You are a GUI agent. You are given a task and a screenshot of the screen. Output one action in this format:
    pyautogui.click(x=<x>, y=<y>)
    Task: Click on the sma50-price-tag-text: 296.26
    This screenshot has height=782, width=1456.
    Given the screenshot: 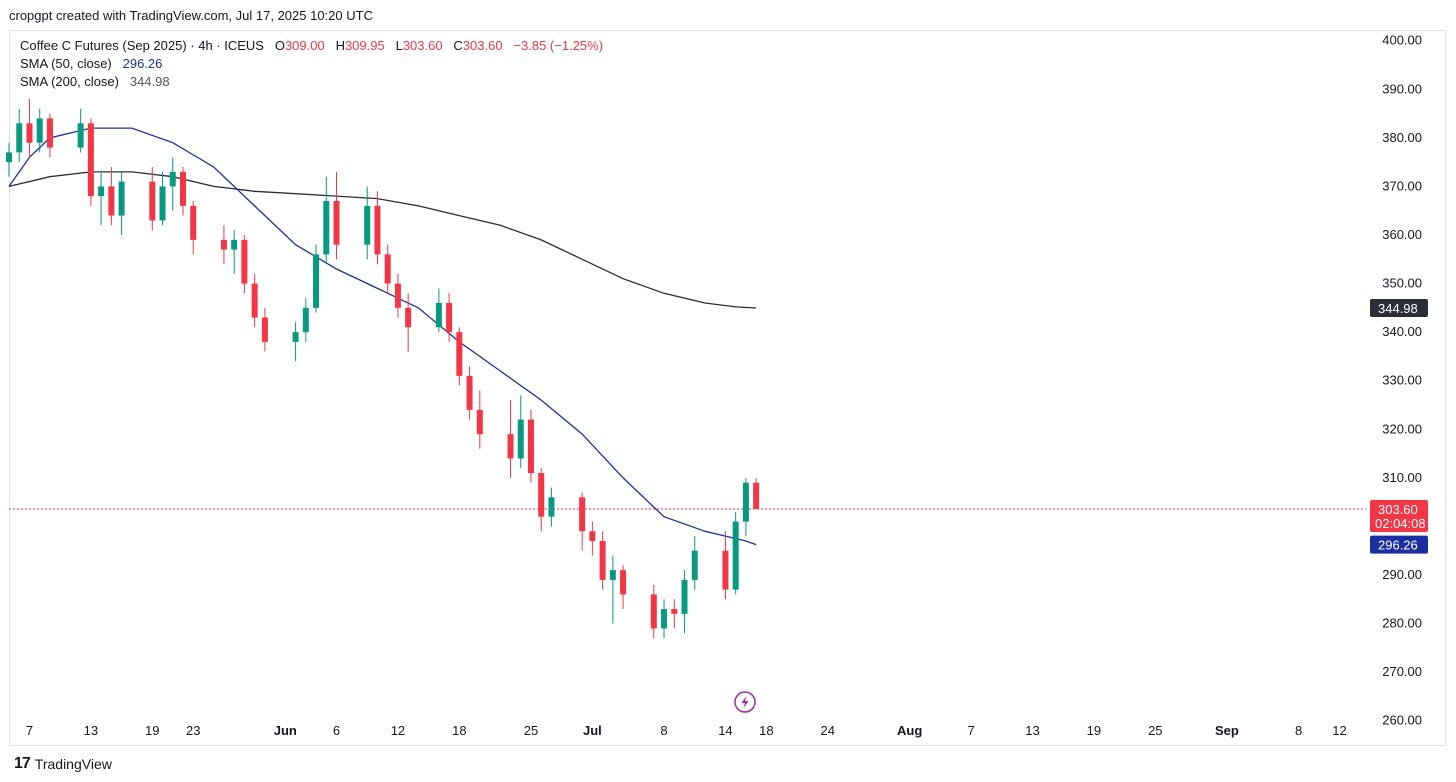 What is the action you would take?
    pyautogui.click(x=1398, y=545)
    